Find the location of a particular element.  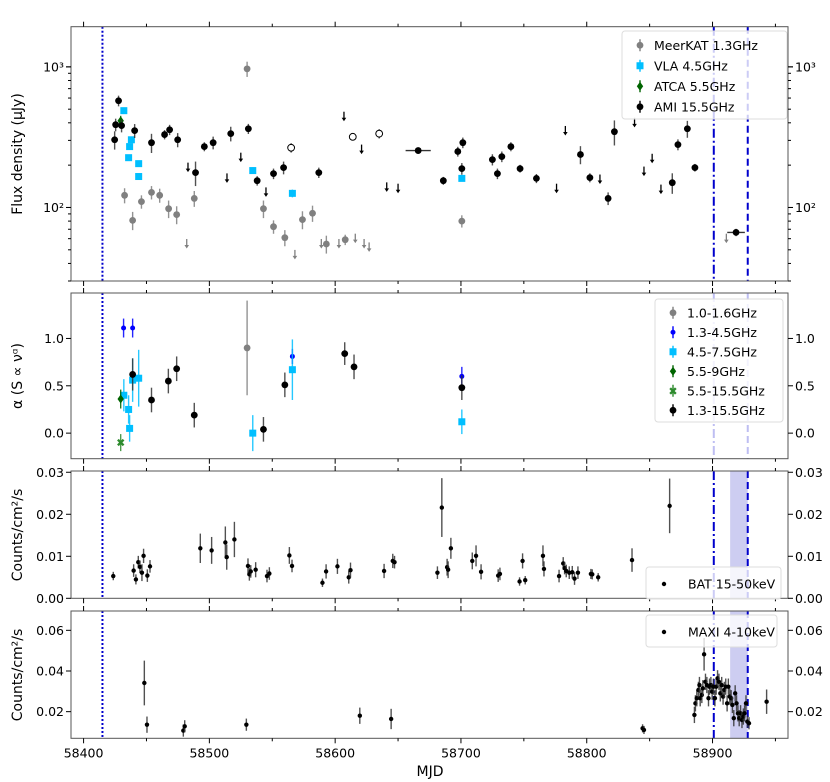

y-tick-label: 0.02 is located at coordinates (50, 711).